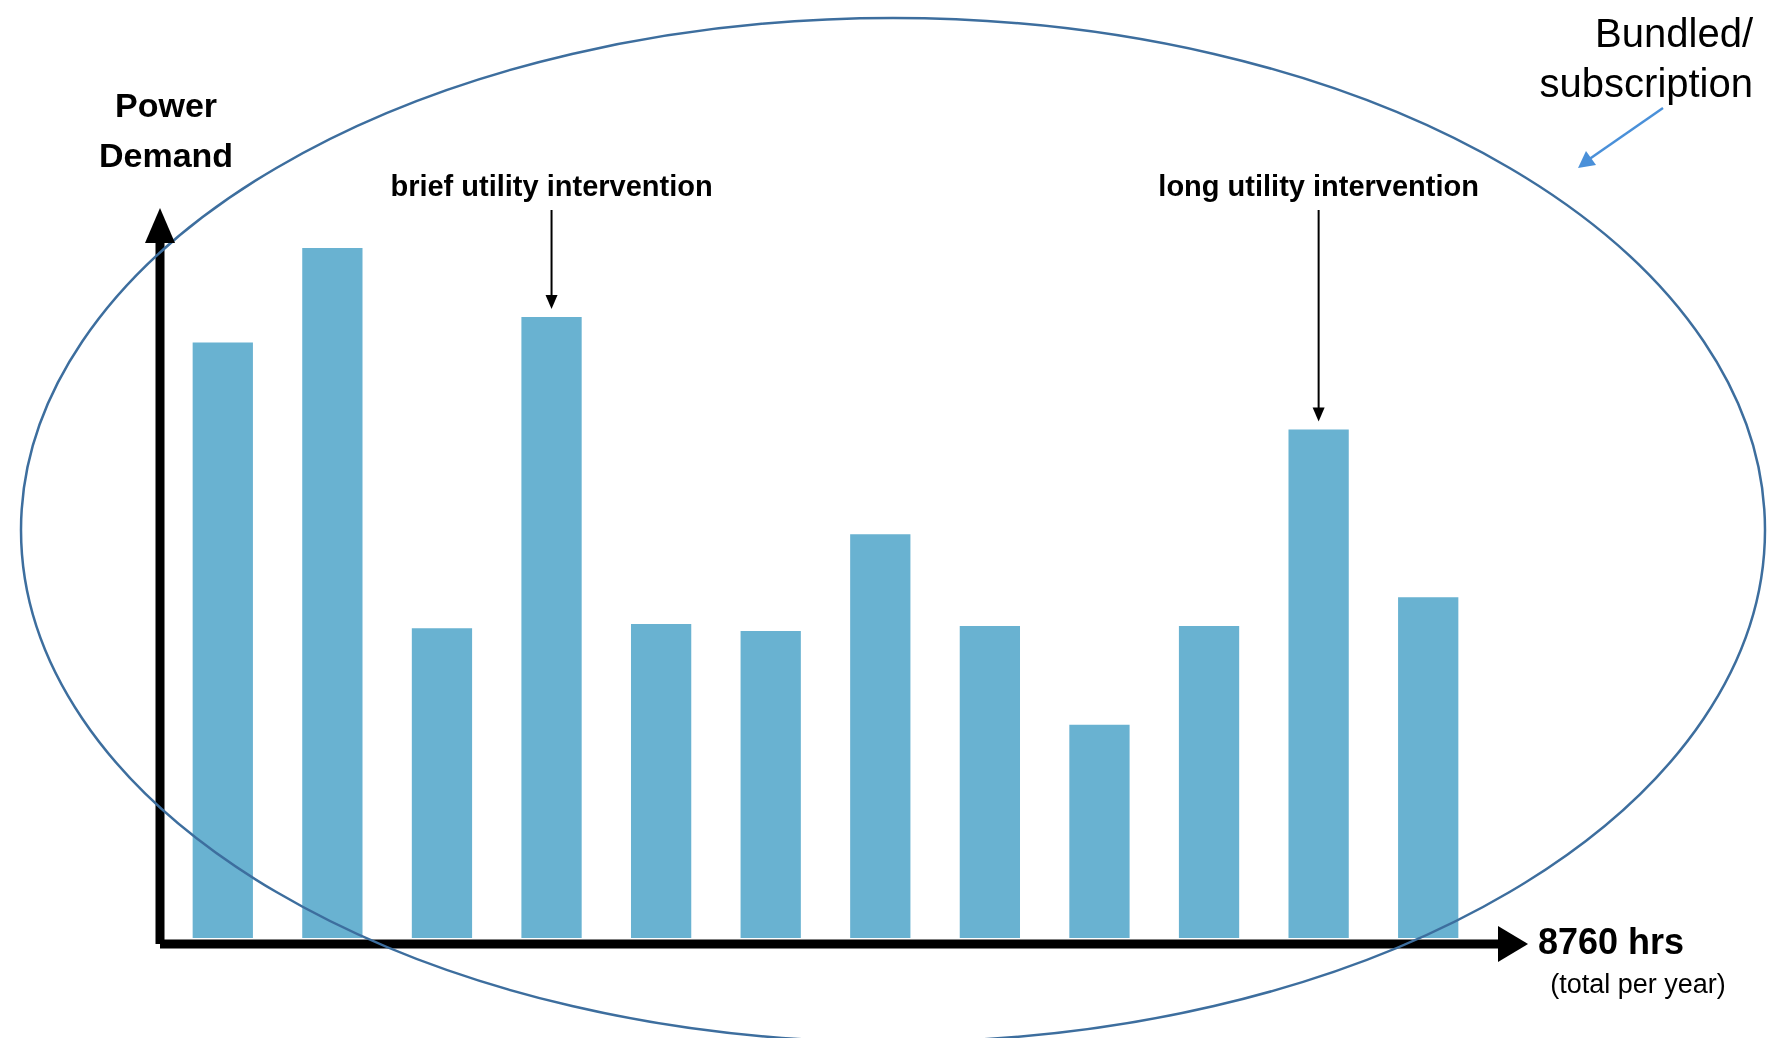  Describe the element at coordinates (1646, 58) in the screenshot. I see `text: Bundled/ subscription` at that location.